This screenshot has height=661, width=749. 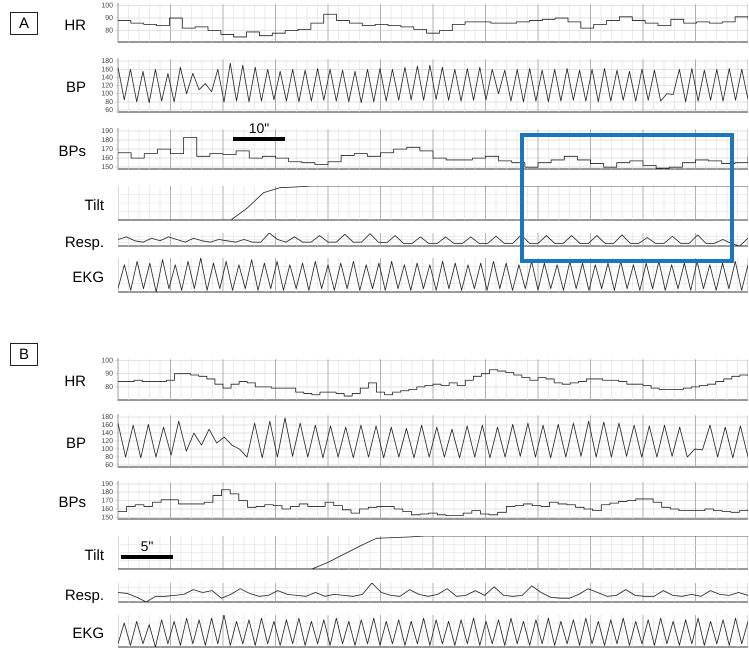 I want to click on annotation: 5", so click(x=147, y=546).